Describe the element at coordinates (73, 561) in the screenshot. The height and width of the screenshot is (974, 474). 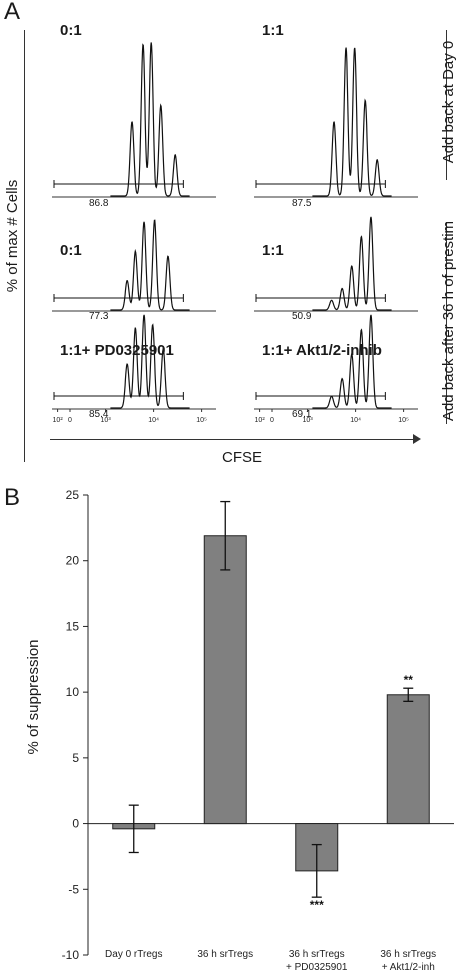
I see `y-tick-label: 20` at that location.